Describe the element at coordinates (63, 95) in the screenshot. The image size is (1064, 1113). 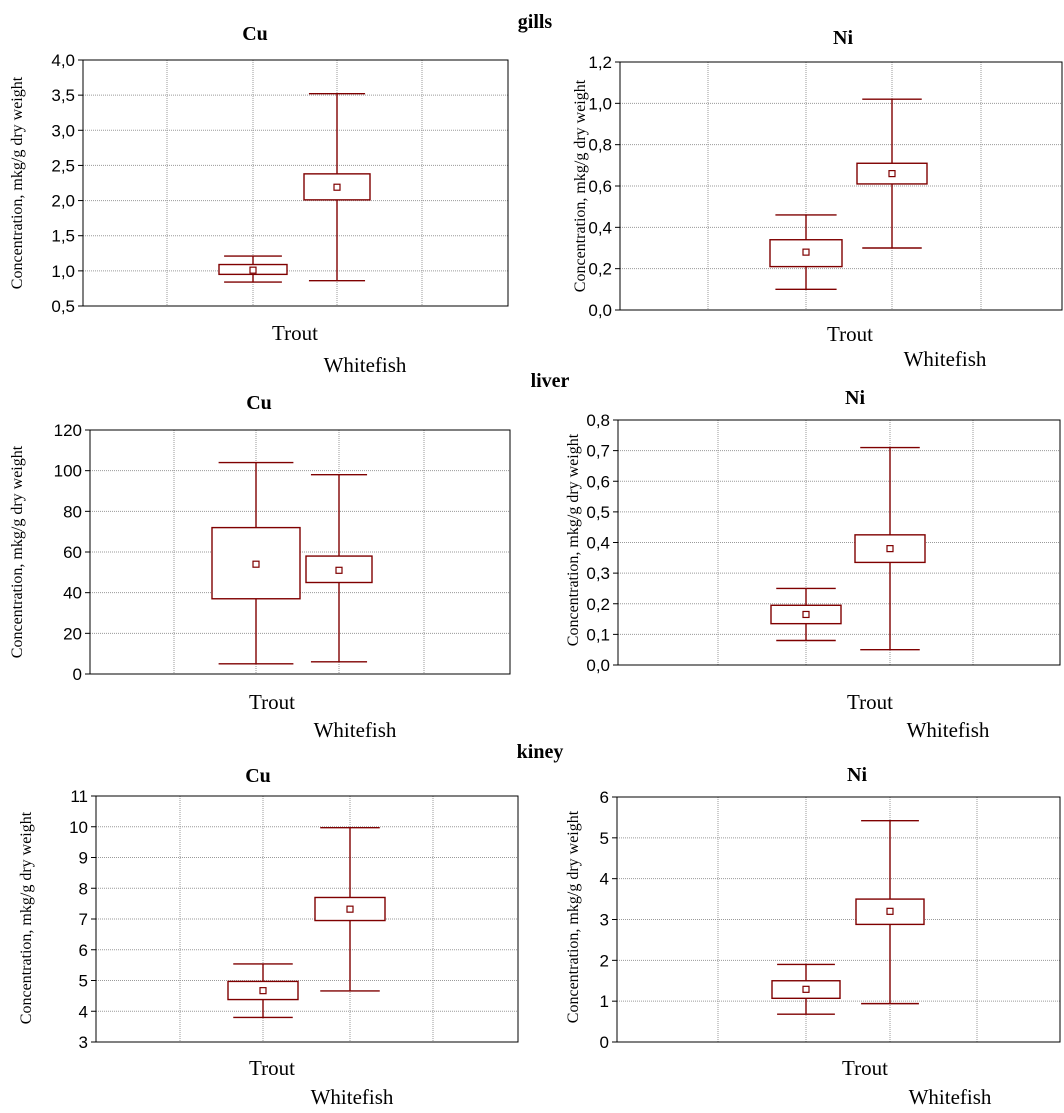
I see `y-tick-label: 3,5` at that location.